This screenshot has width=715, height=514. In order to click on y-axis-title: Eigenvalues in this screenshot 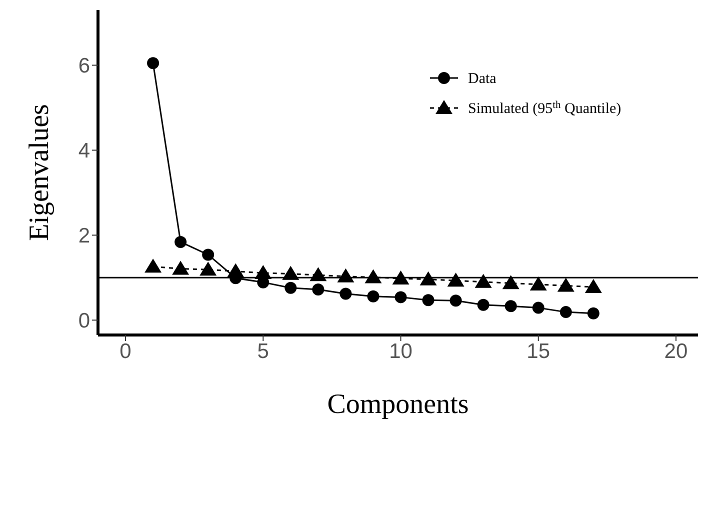, I will do `click(39, 172)`.